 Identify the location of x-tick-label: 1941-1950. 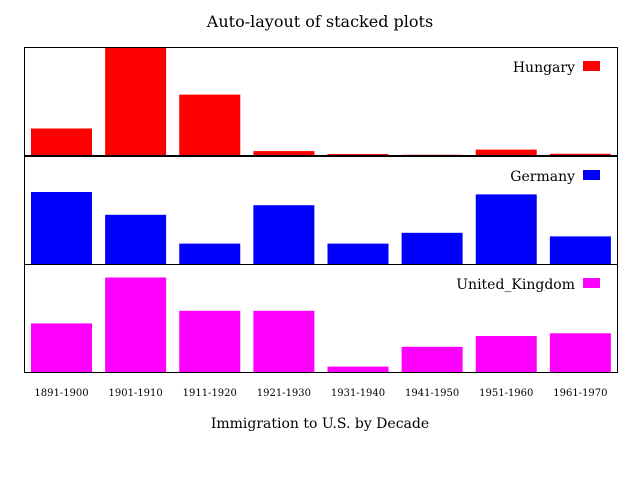
(432, 393).